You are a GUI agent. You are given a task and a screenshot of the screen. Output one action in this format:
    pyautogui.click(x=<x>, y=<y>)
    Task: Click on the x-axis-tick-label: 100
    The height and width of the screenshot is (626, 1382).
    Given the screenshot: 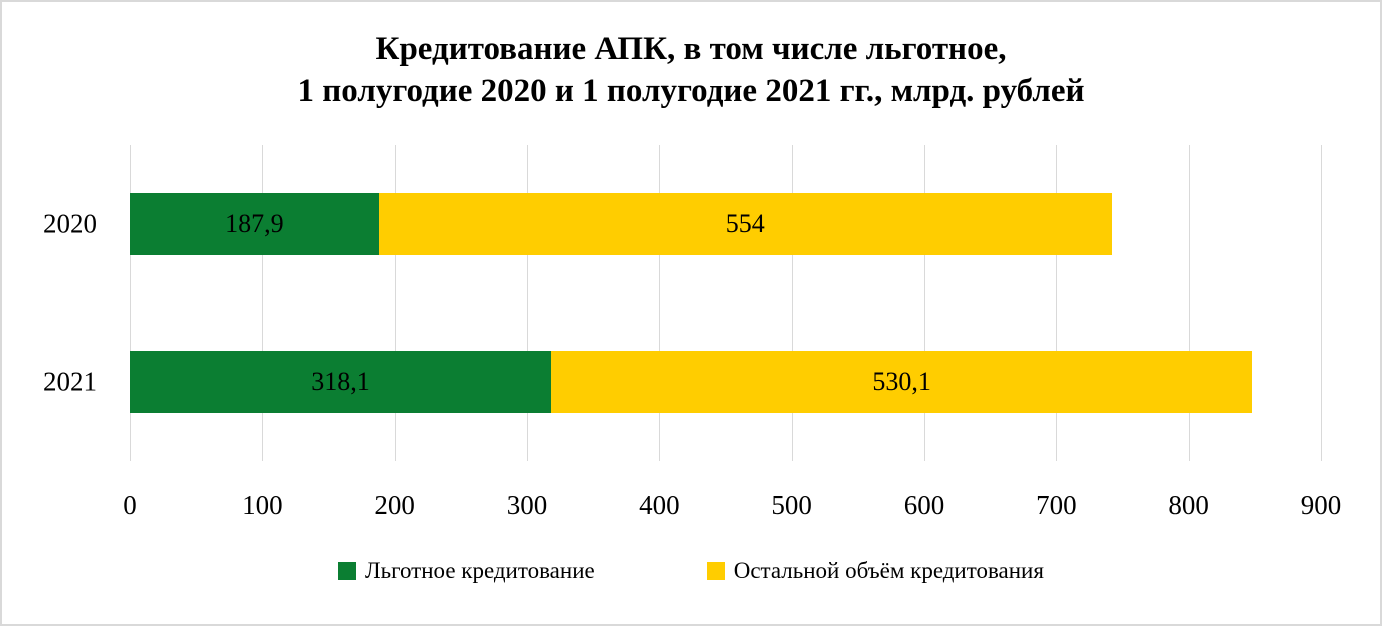 What is the action you would take?
    pyautogui.click(x=262, y=505)
    